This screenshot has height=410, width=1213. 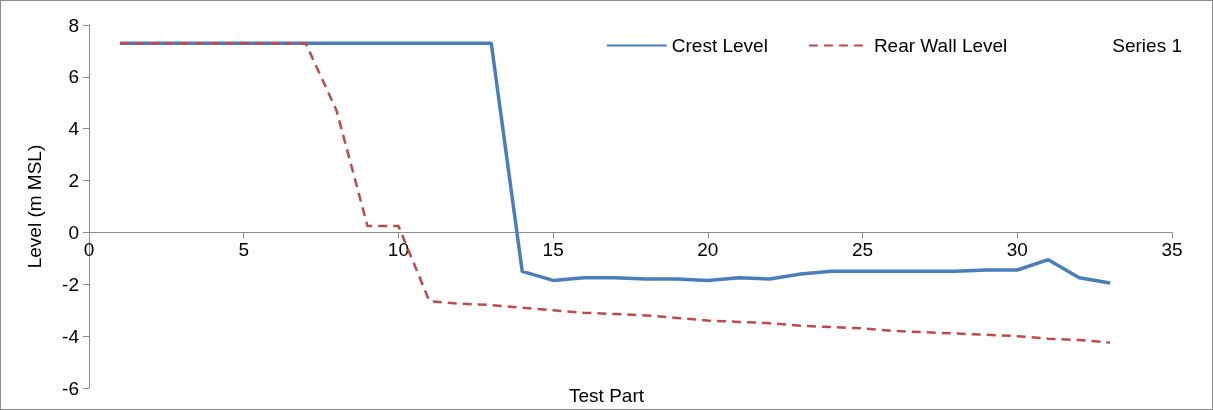 What do you see at coordinates (71, 336) in the screenshot?
I see `y-tick-label: -4` at bounding box center [71, 336].